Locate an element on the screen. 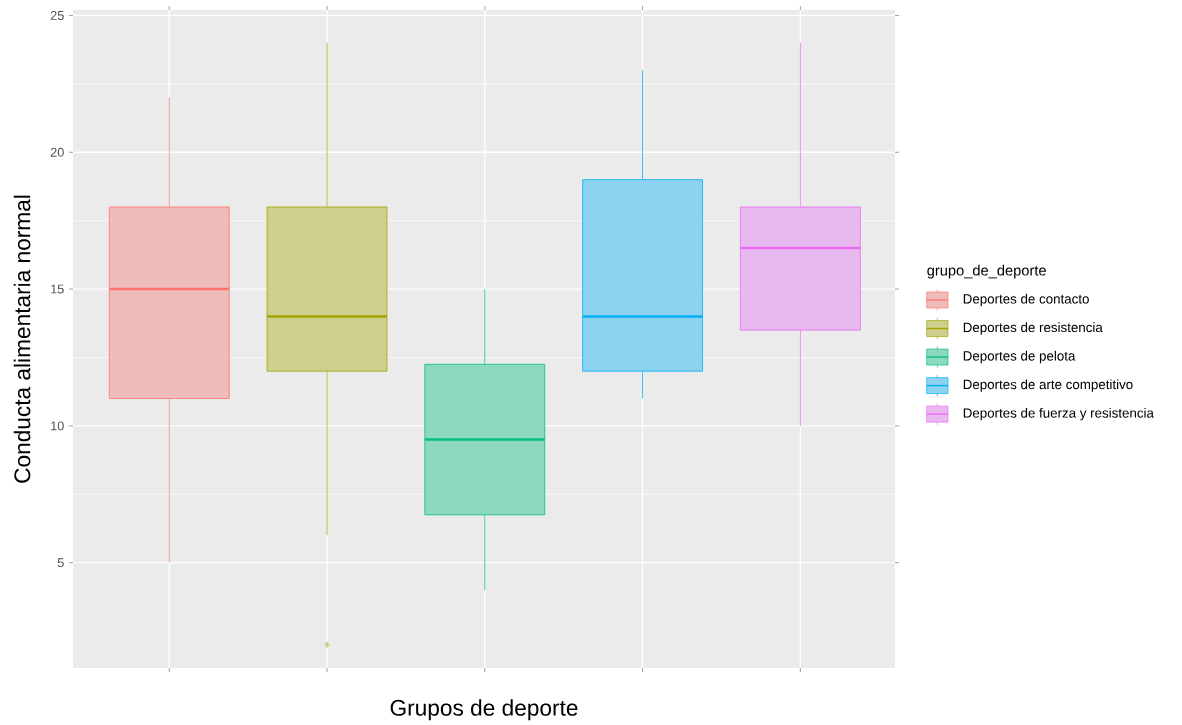  y-tick-label: 10 is located at coordinates (57, 426).